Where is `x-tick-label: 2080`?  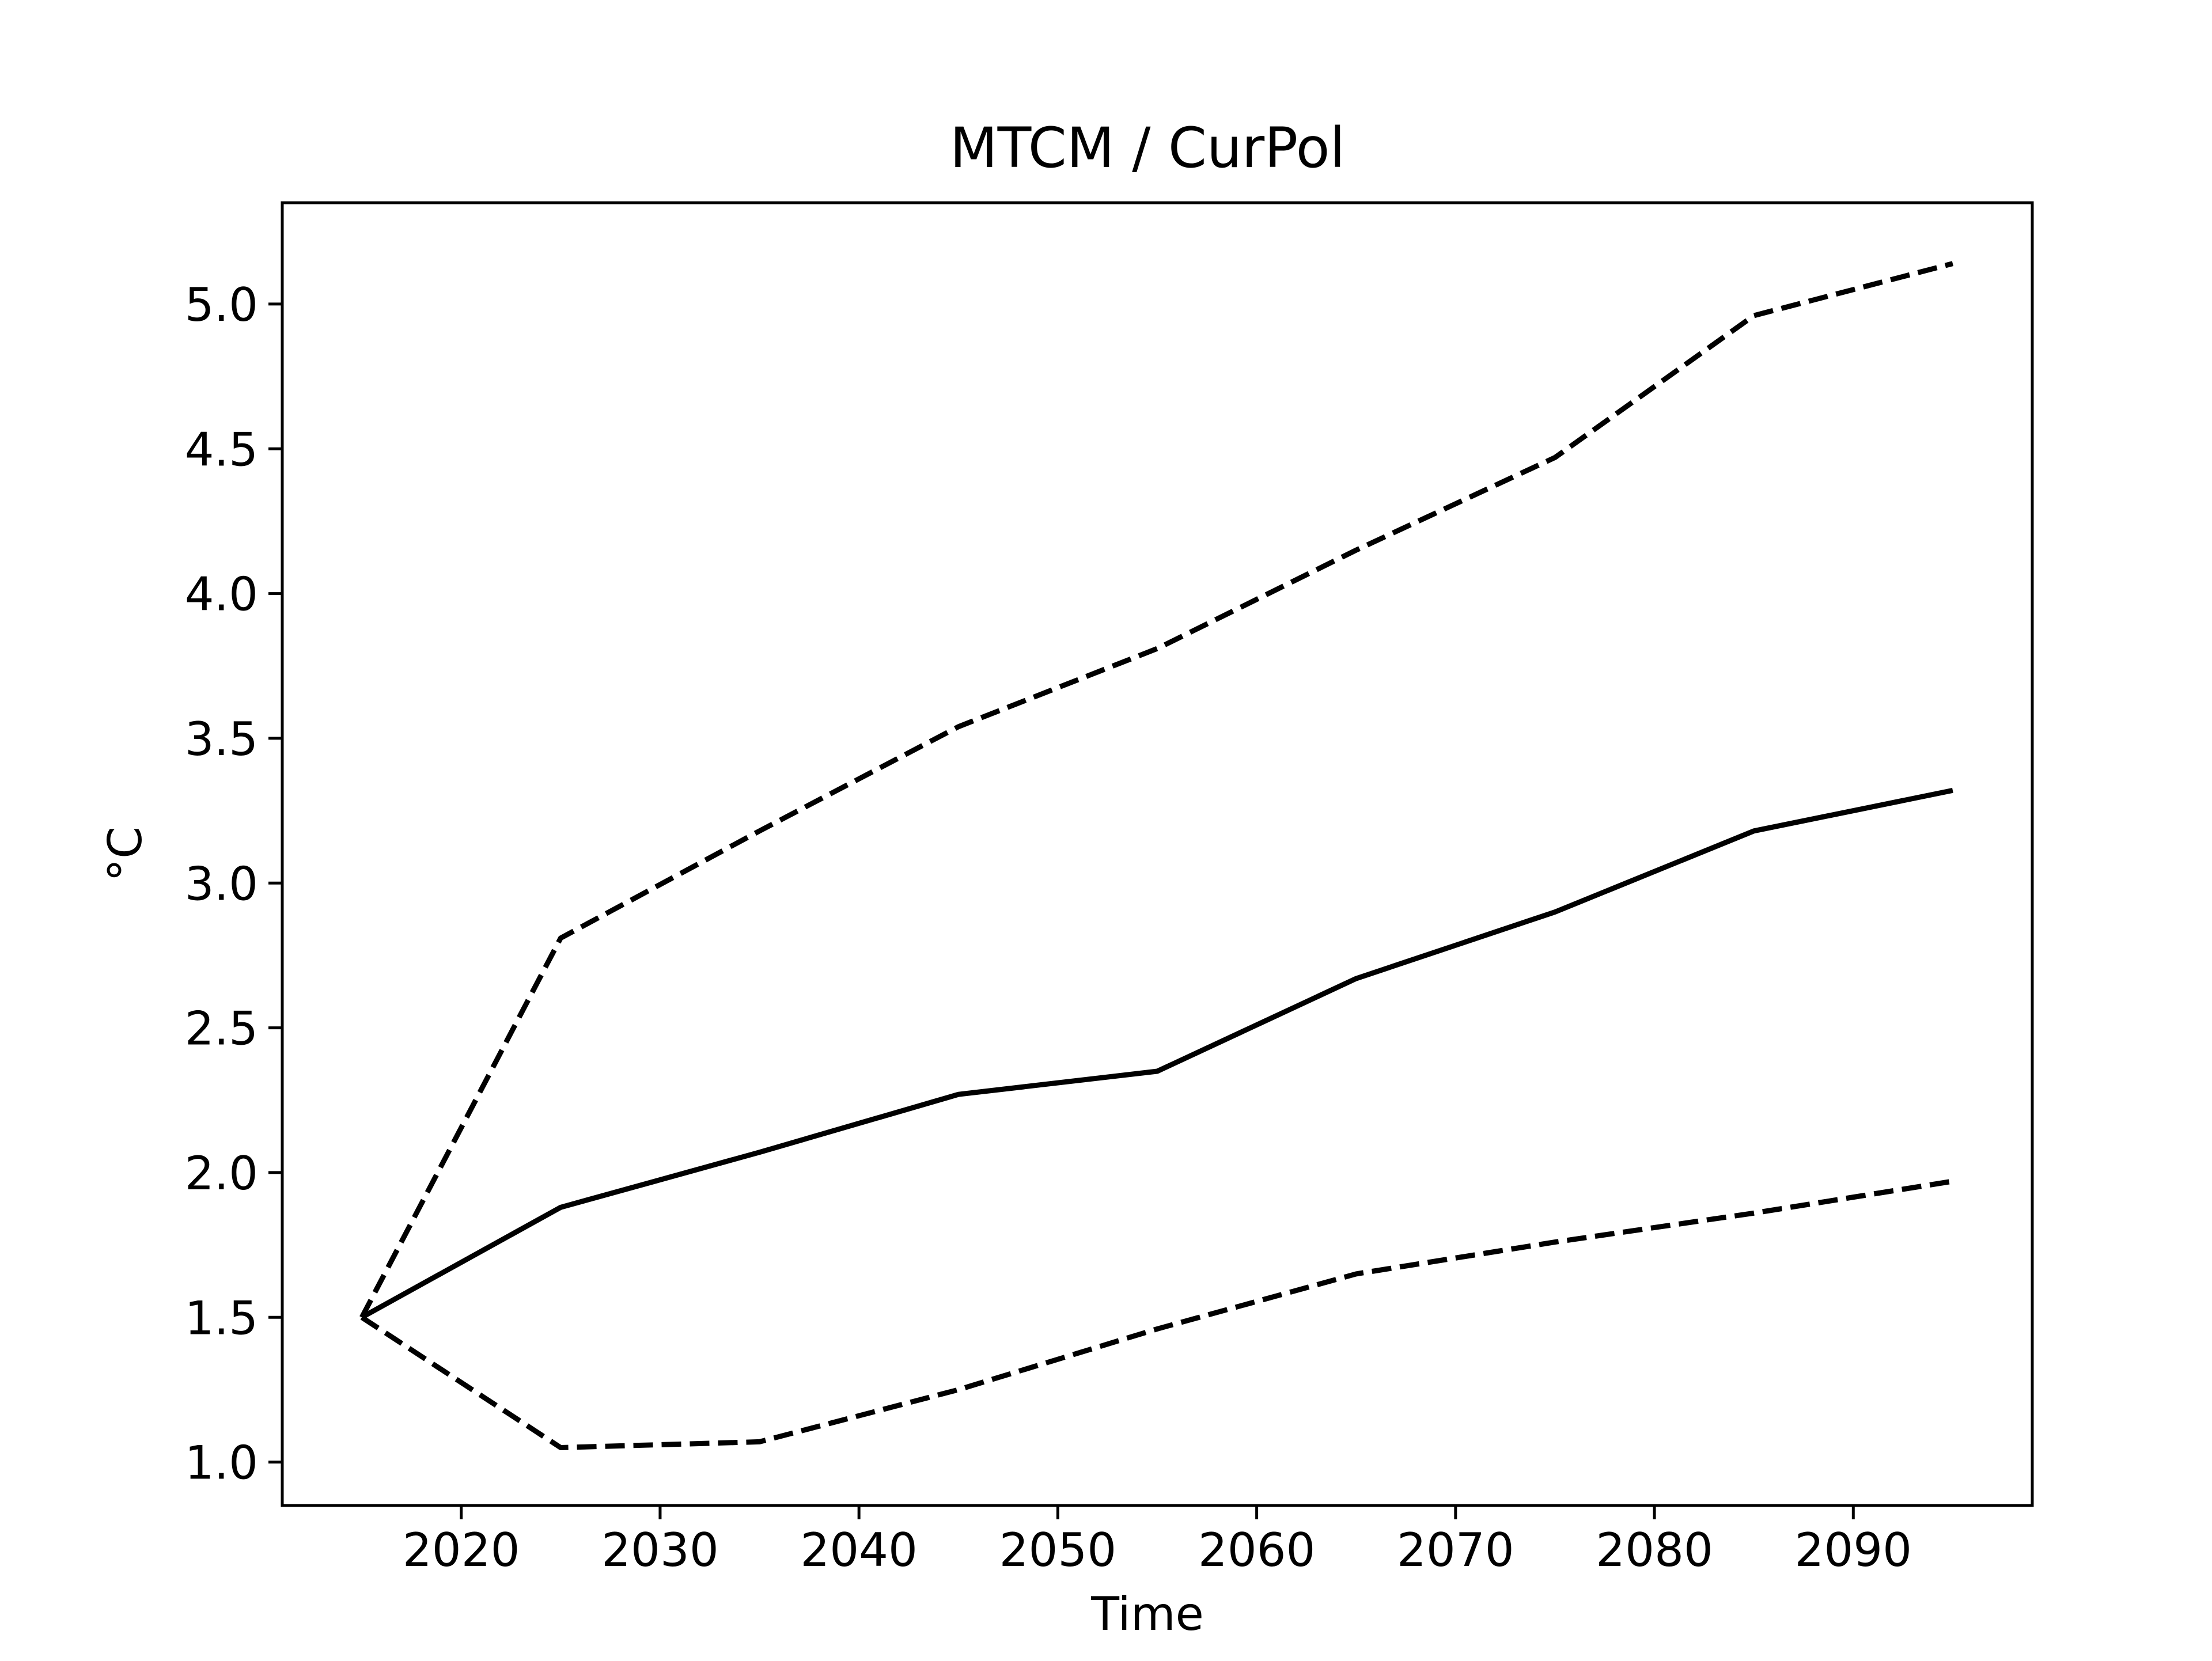 x-tick-label: 2080 is located at coordinates (1654, 1550).